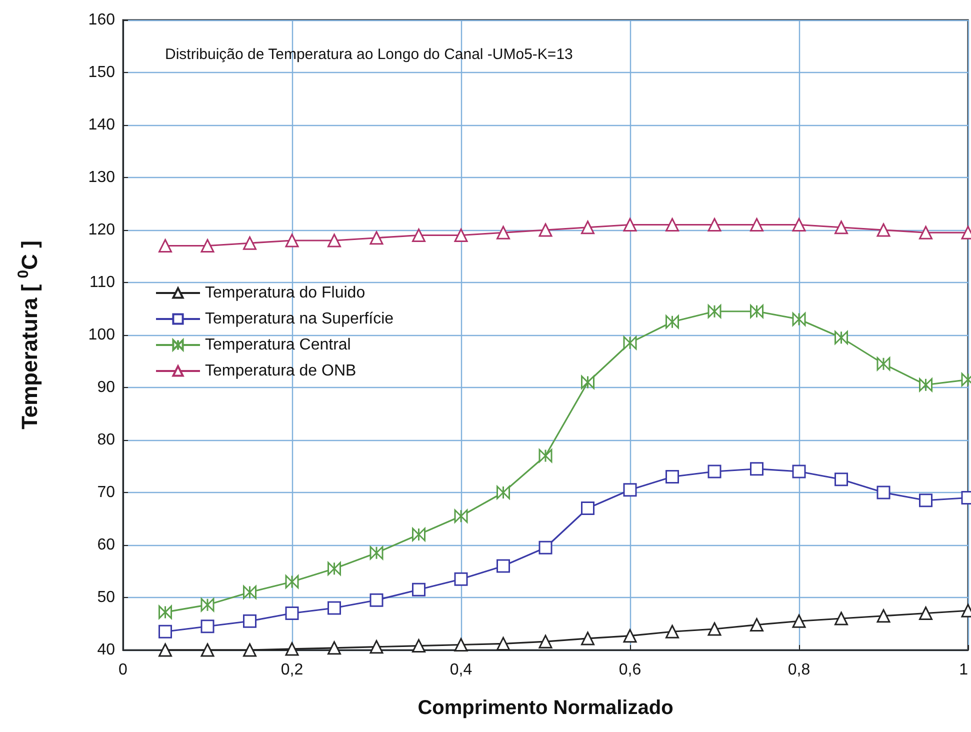 Image resolution: width=971 pixels, height=732 pixels. Describe the element at coordinates (106, 597) in the screenshot. I see `y-tick-label: 50` at that location.